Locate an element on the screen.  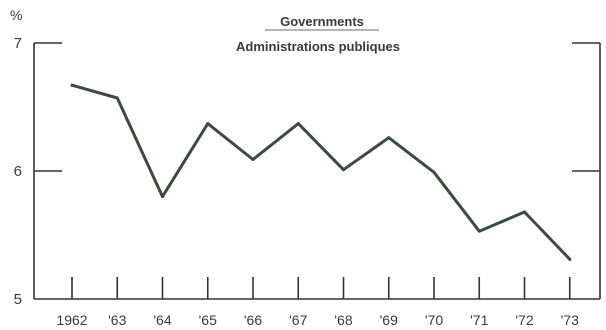
chart-subtitle: Administrations publiques is located at coordinates (318, 46).